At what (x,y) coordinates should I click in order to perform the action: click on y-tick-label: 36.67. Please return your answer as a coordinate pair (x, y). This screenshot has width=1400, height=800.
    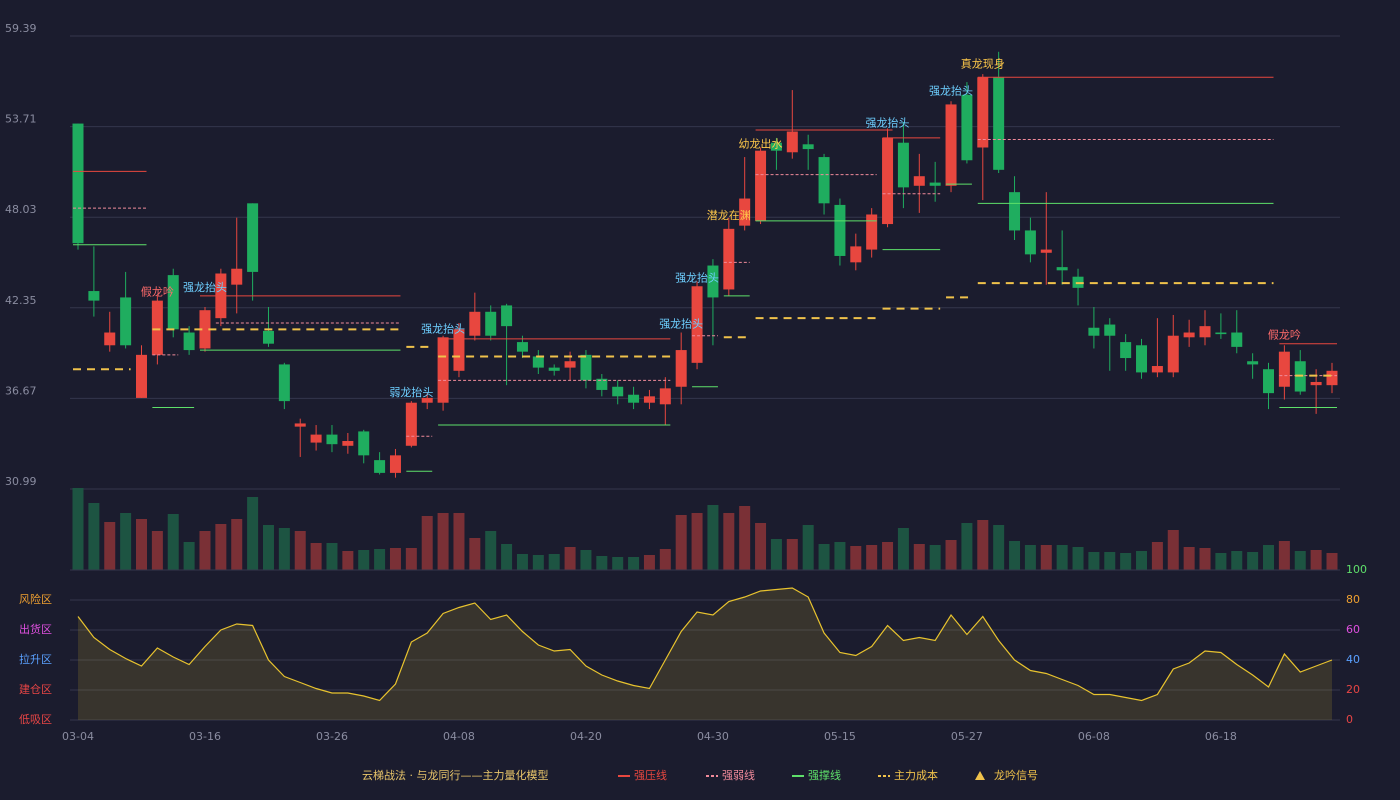
    Looking at the image, I should click on (21, 390).